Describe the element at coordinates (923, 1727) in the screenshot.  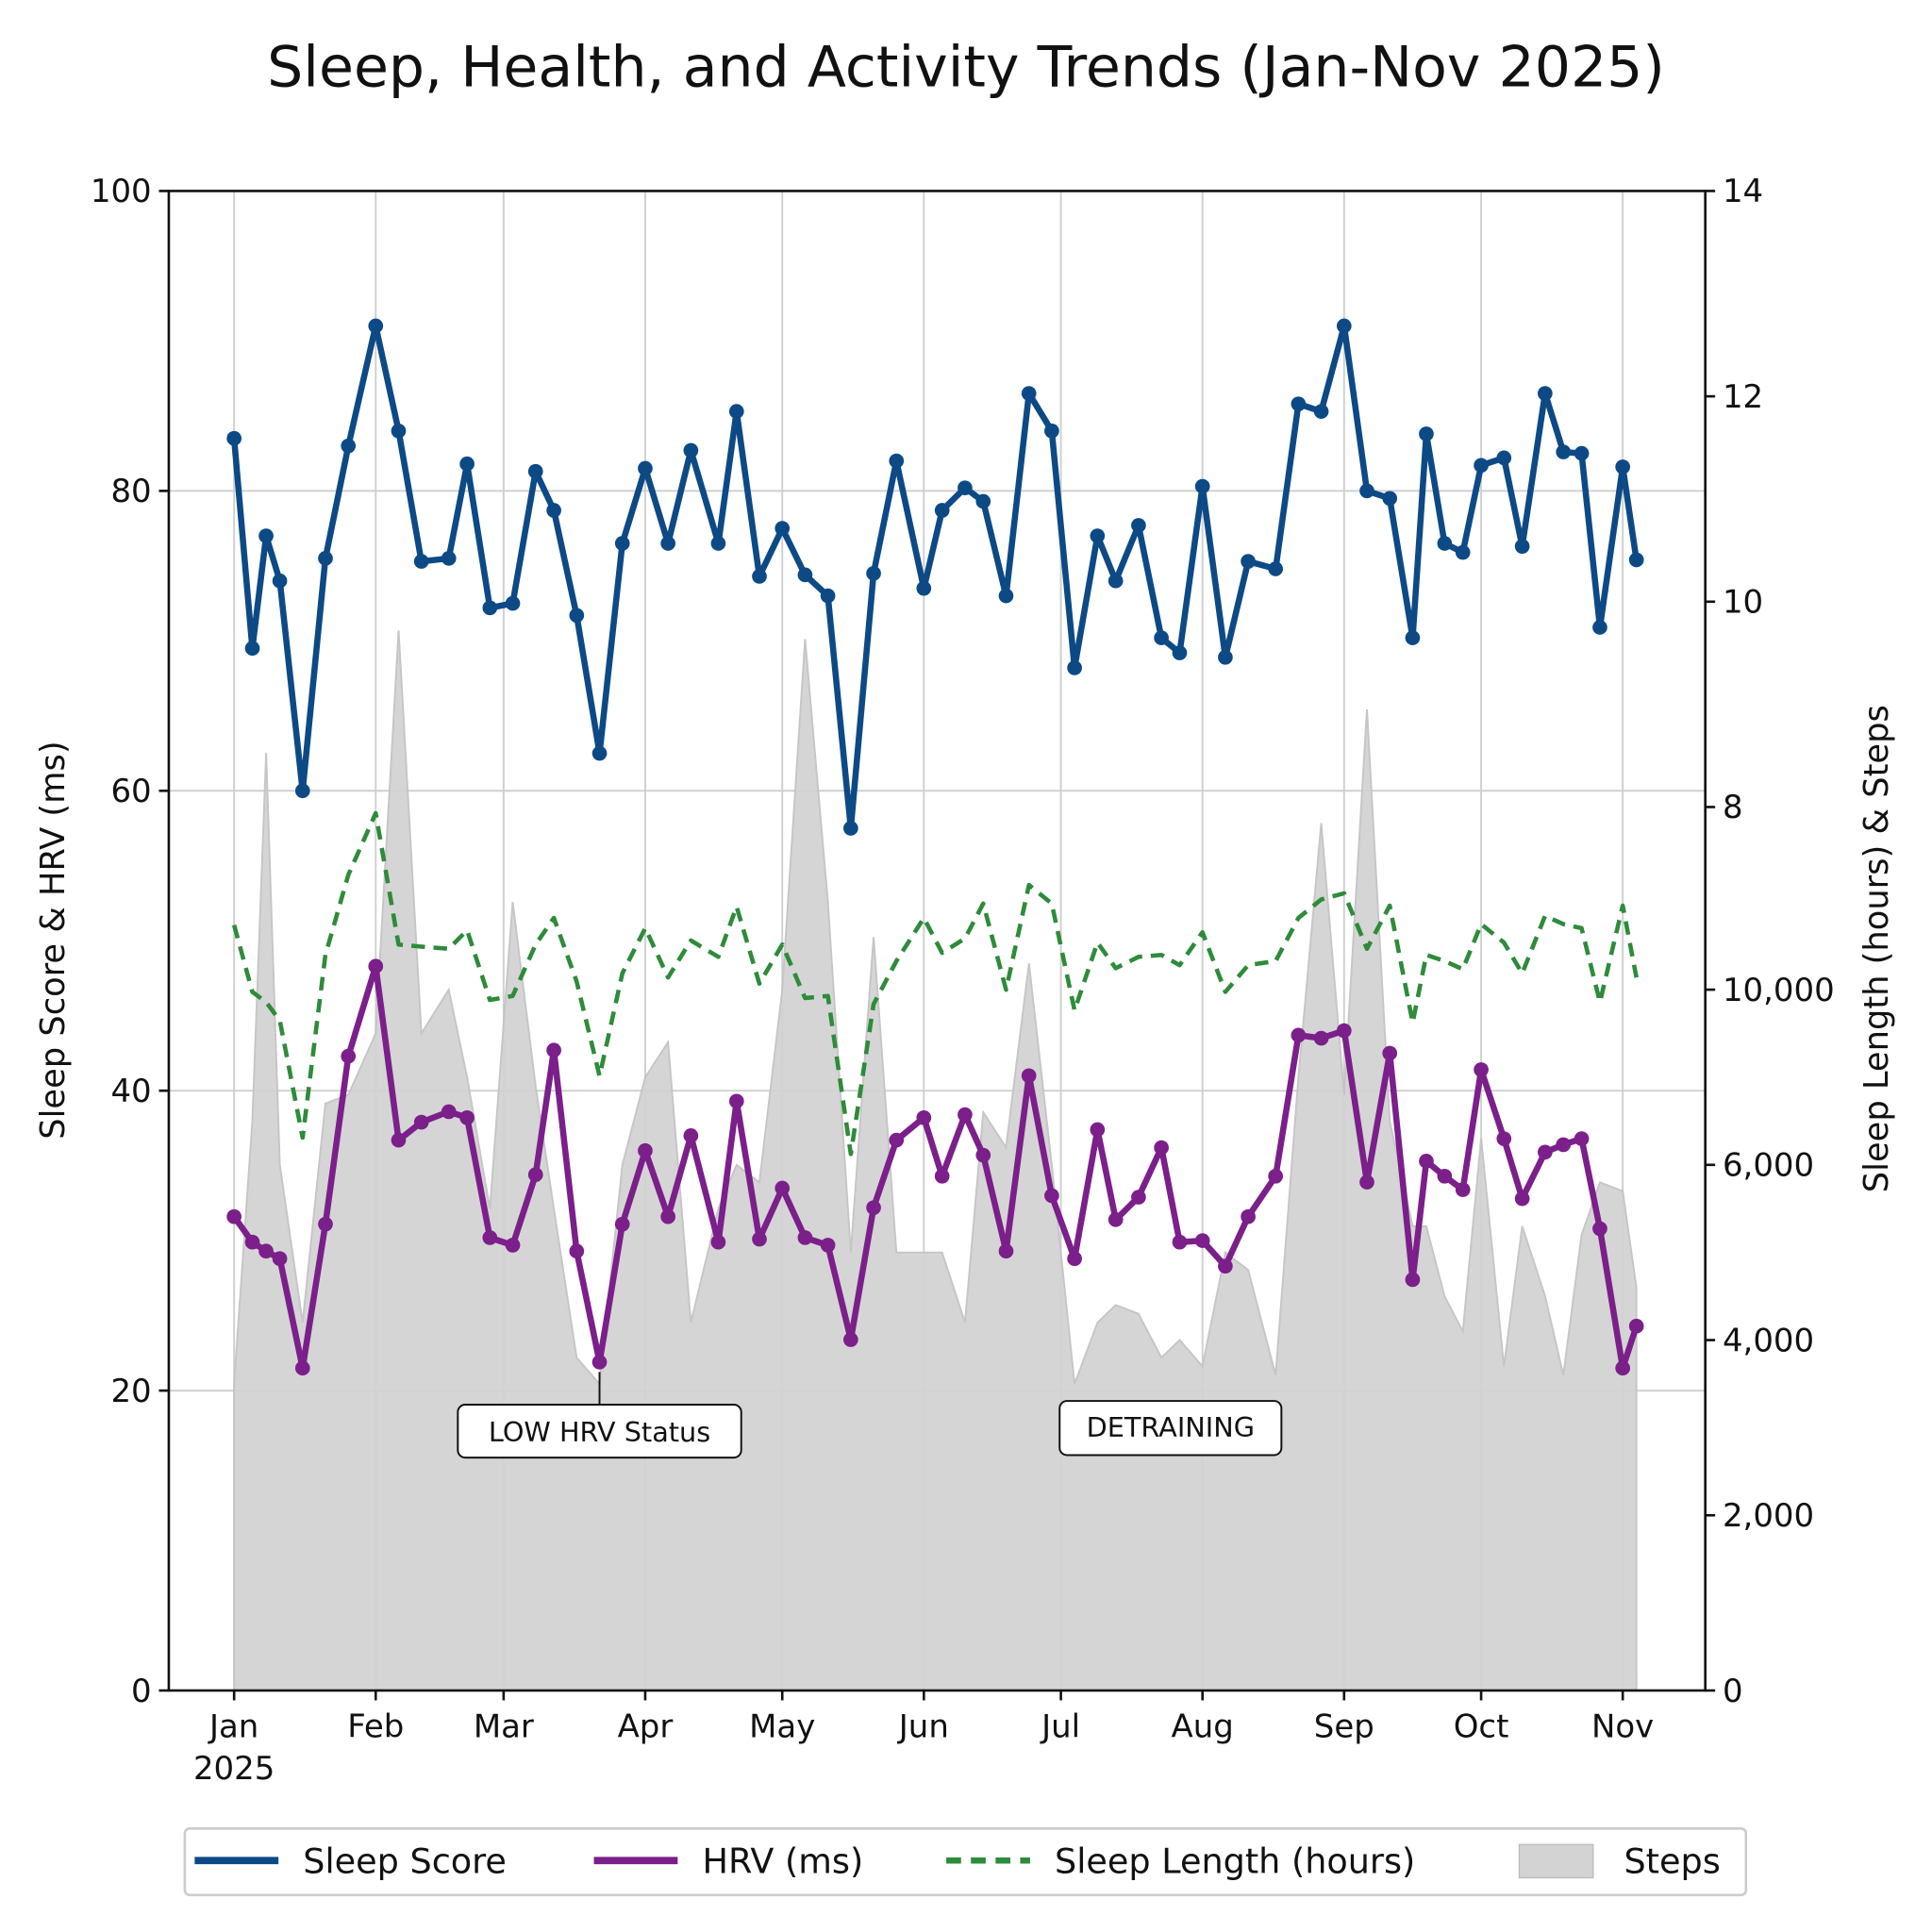
I see `x-tick-label: Jun` at that location.